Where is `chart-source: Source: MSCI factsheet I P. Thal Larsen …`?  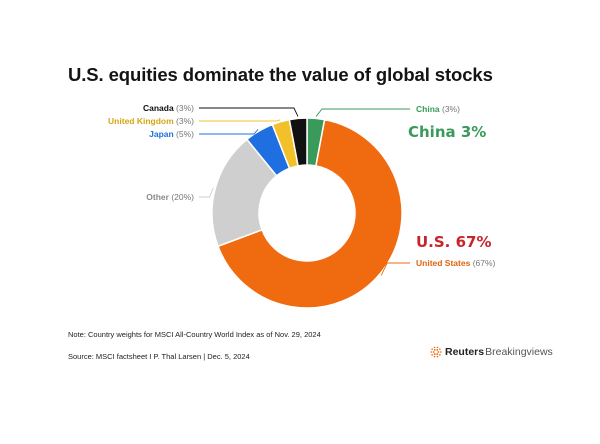 chart-source: Source: MSCI factsheet I P. Thal Larsen … is located at coordinates (159, 356).